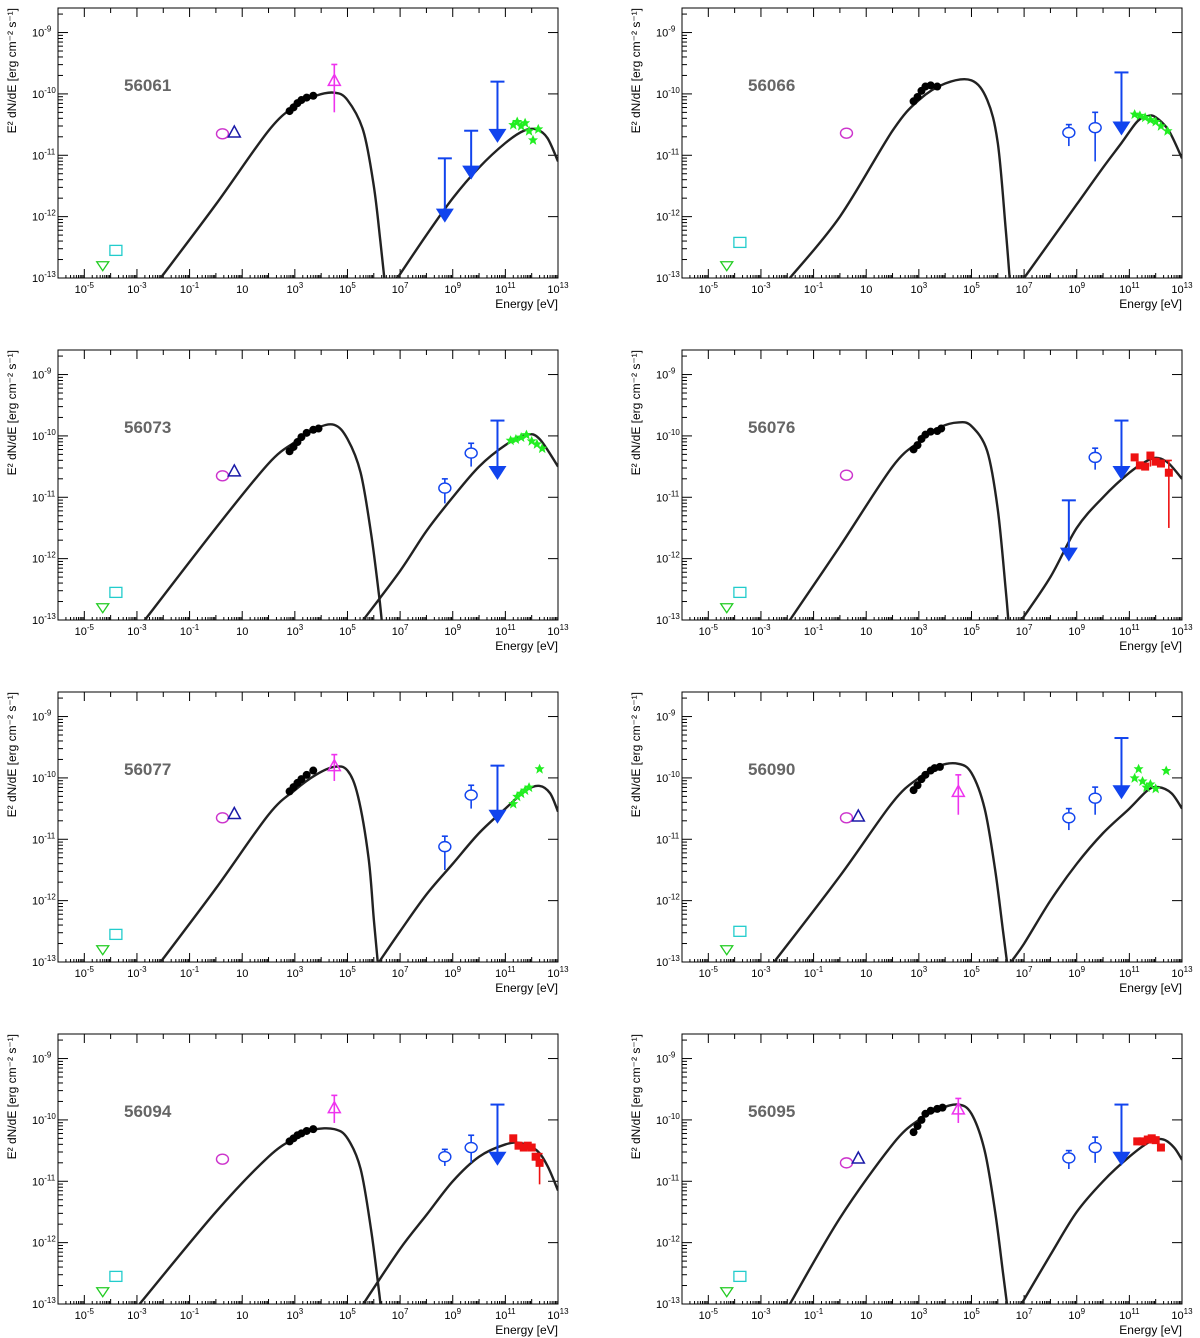  I want to click on tick-exp: -3, so click(144, 285).